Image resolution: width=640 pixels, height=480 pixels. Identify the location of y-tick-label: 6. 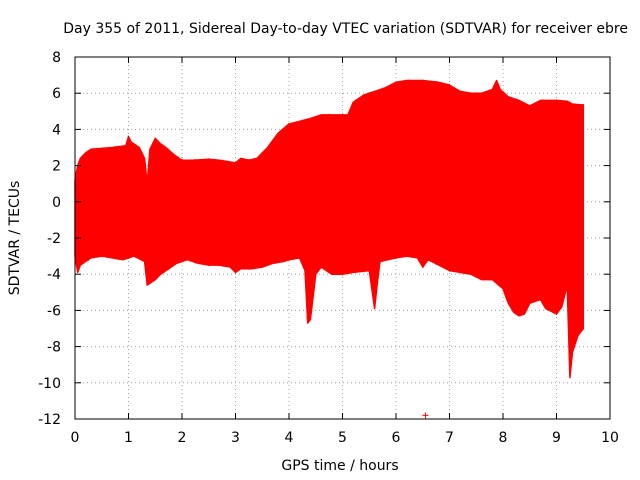
(56, 94).